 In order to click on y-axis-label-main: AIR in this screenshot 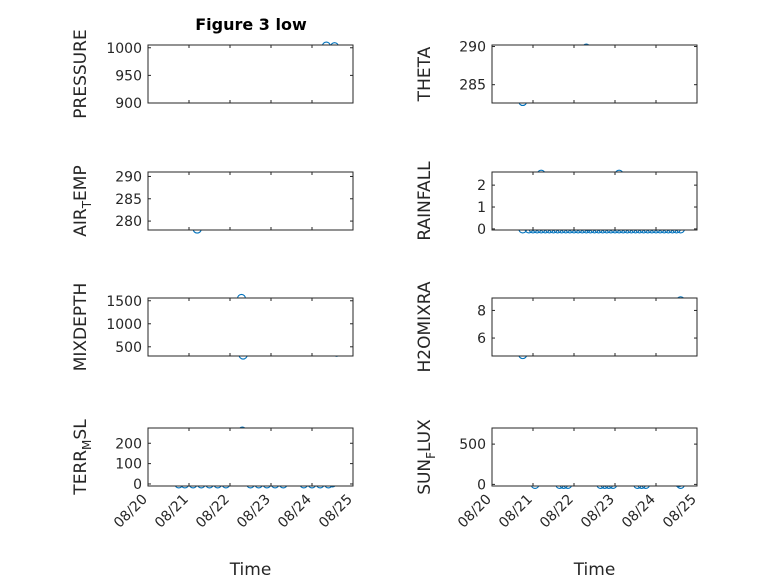, I will do `click(81, 222)`.